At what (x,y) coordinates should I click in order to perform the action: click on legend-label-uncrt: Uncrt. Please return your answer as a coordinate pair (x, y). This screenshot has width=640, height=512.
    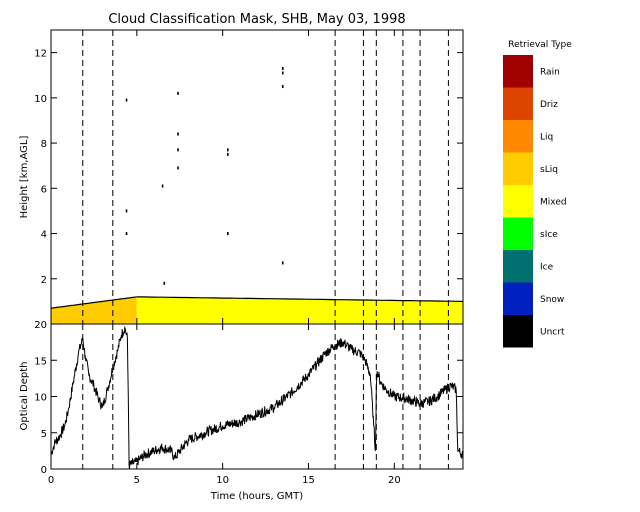
    Looking at the image, I should click on (552, 332).